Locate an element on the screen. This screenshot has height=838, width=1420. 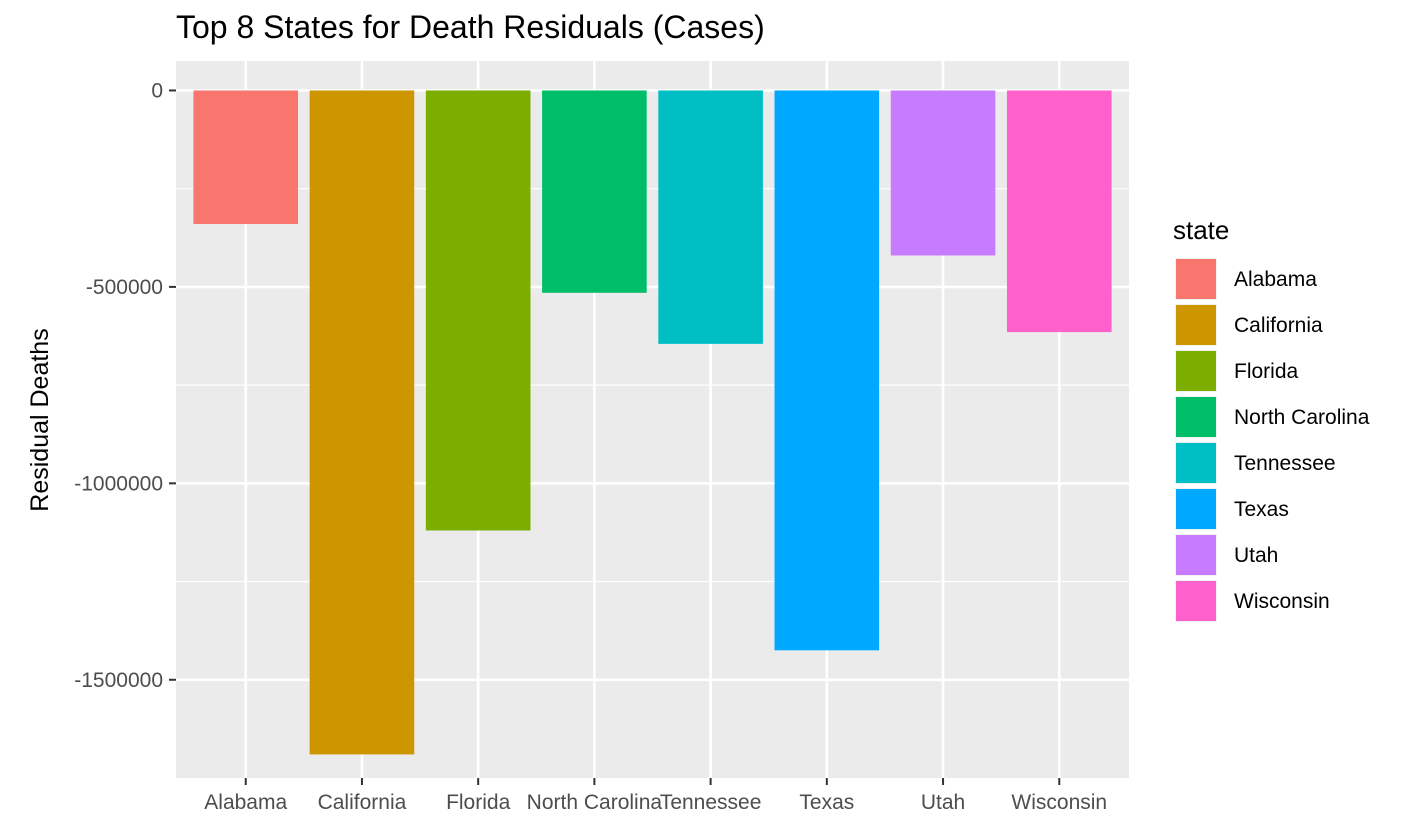
bar-alabama is located at coordinates (246, 157).